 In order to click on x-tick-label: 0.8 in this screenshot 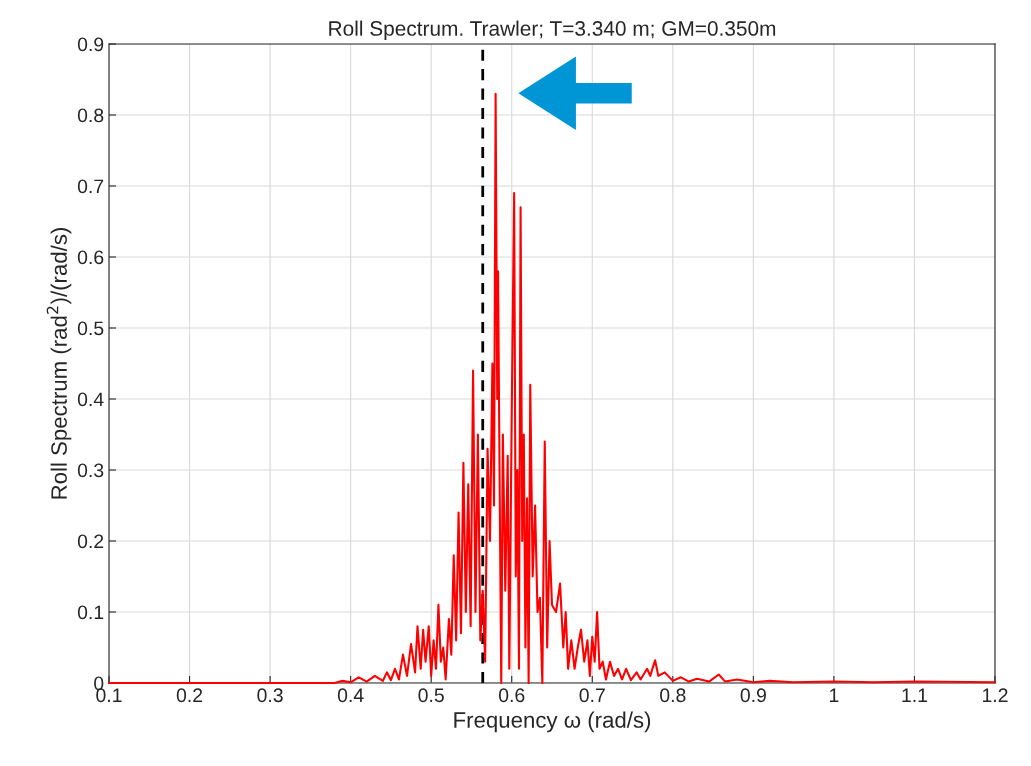, I will do `click(673, 695)`.